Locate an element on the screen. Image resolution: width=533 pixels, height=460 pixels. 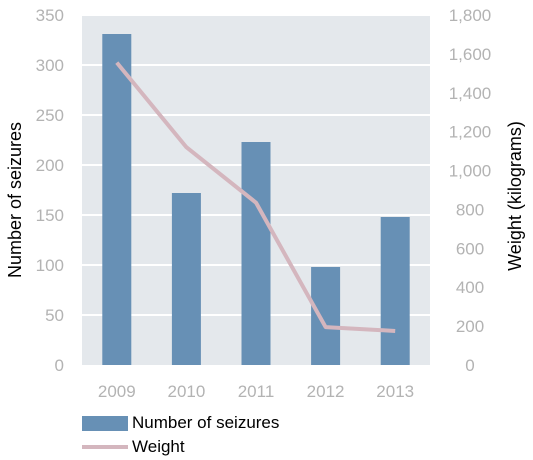
left-tick-label: 200 is located at coordinates (50, 165).